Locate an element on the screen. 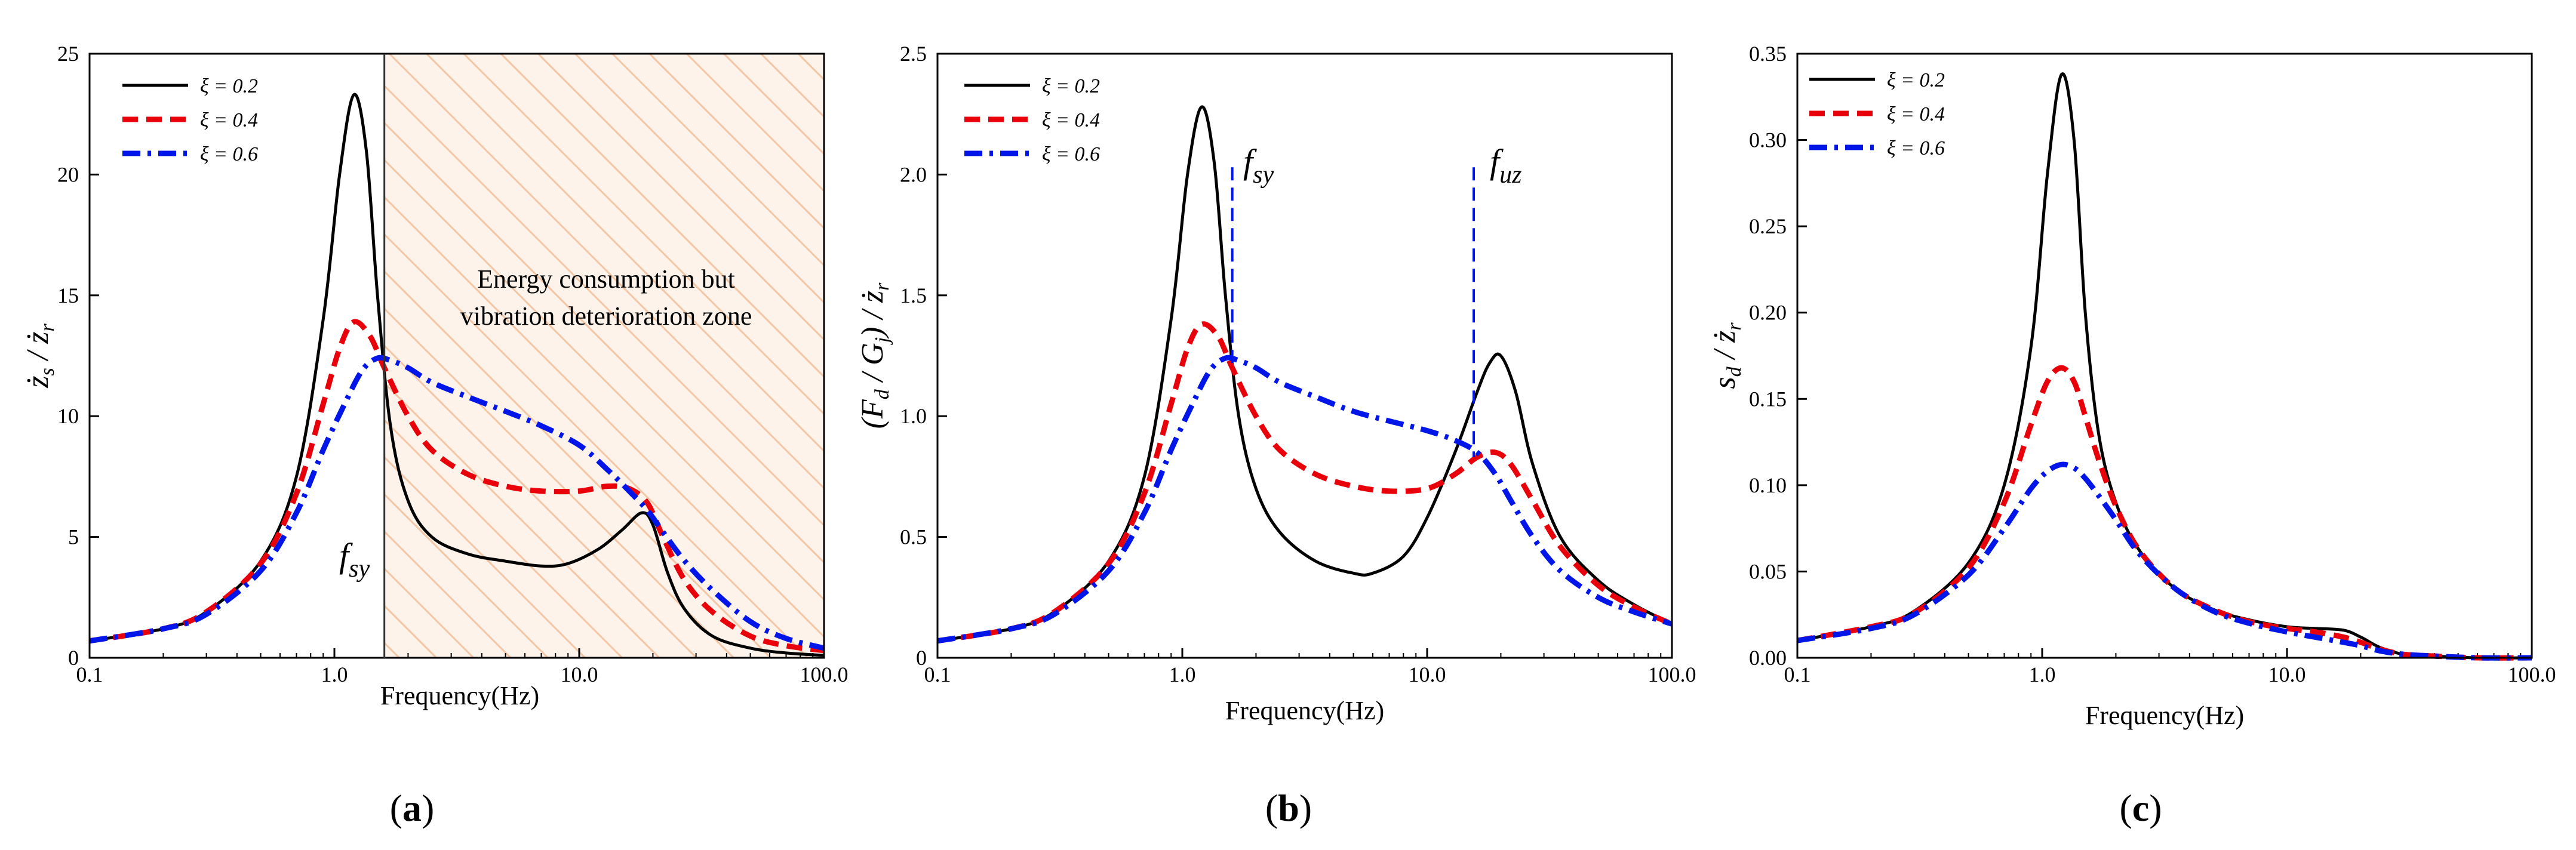 The width and height of the screenshot is (2576, 850). y-tick-label: 0.00 is located at coordinates (1768, 658).